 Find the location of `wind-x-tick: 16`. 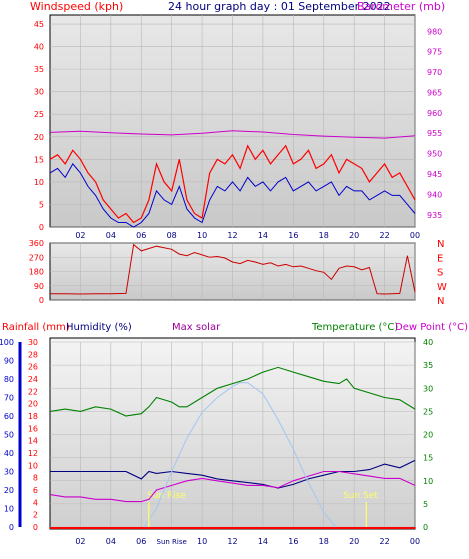

wind-x-tick: 16 is located at coordinates (293, 235).